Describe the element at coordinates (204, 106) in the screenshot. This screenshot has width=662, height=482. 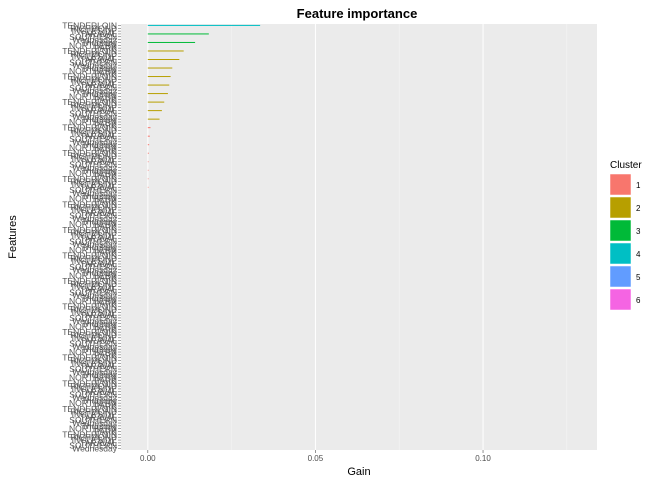
I see `bars` at that location.